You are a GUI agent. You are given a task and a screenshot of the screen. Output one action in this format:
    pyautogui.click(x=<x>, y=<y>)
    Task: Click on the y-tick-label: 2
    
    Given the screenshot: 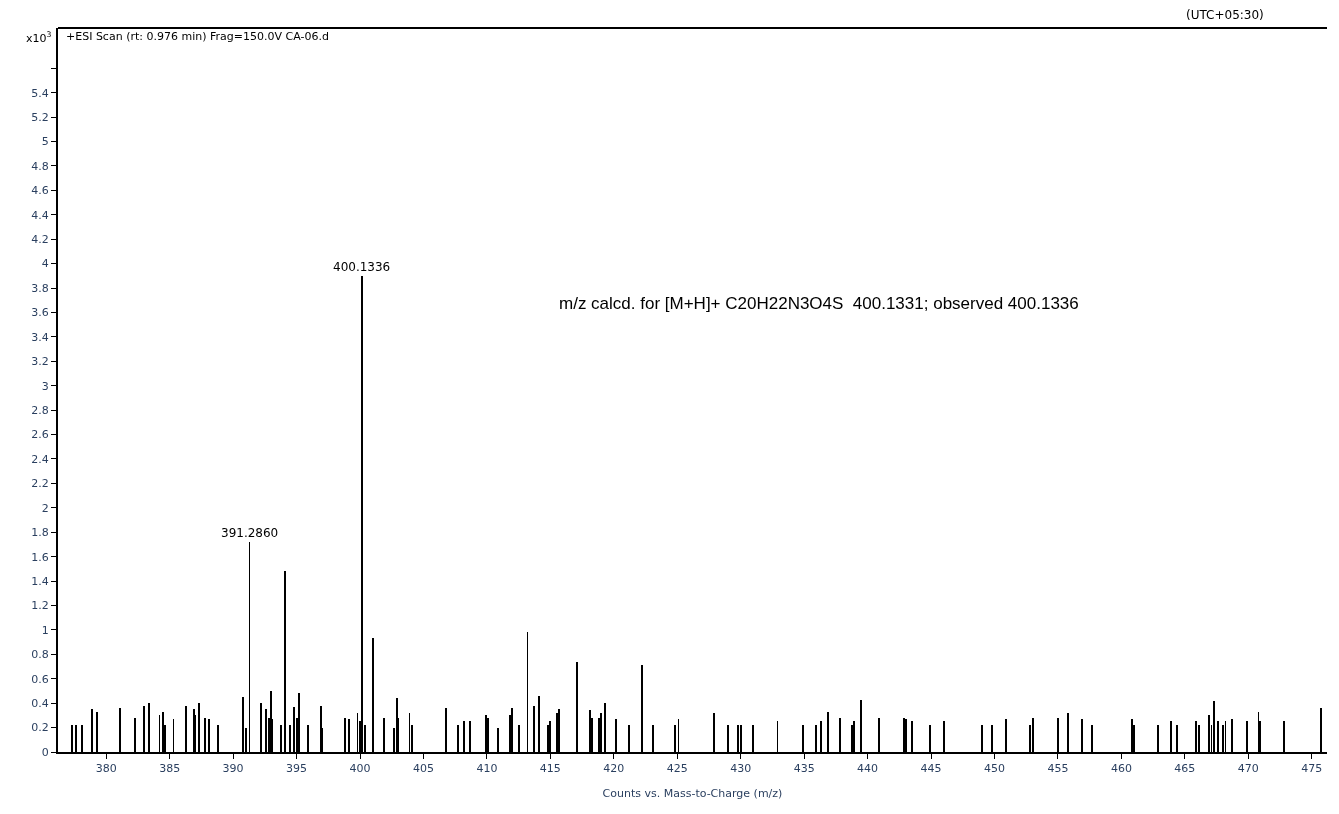 What is the action you would take?
    pyautogui.click(x=45, y=508)
    